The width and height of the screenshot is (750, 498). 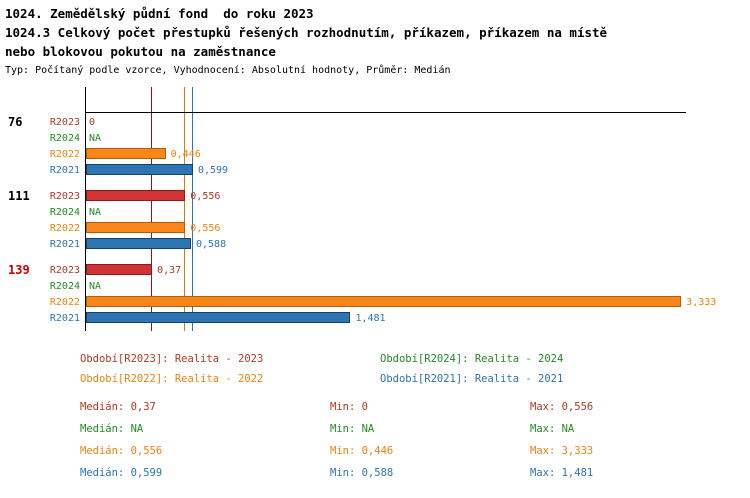 I want to click on bar-value-label: 3,333, so click(x=701, y=302).